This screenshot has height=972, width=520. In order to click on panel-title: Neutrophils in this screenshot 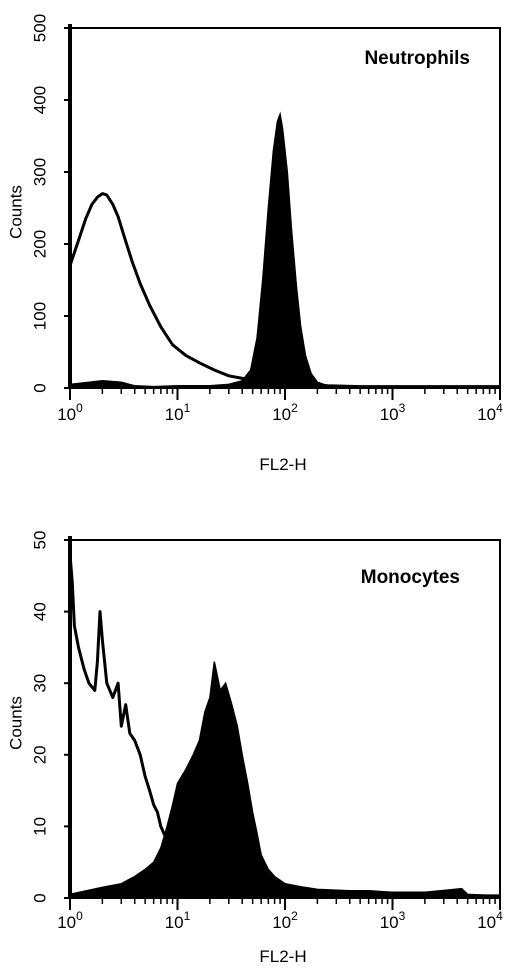, I will do `click(417, 58)`.